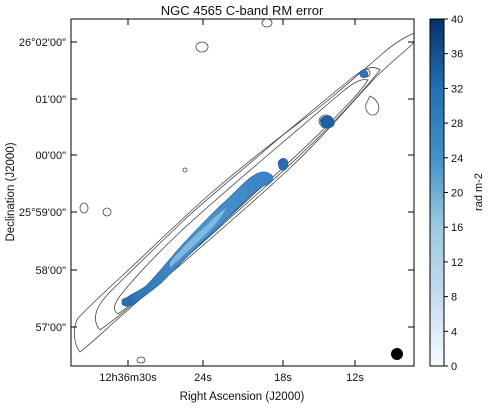  What do you see at coordinates (242, 397) in the screenshot?
I see `x-axis-label: Right Ascension (J2000)` at bounding box center [242, 397].